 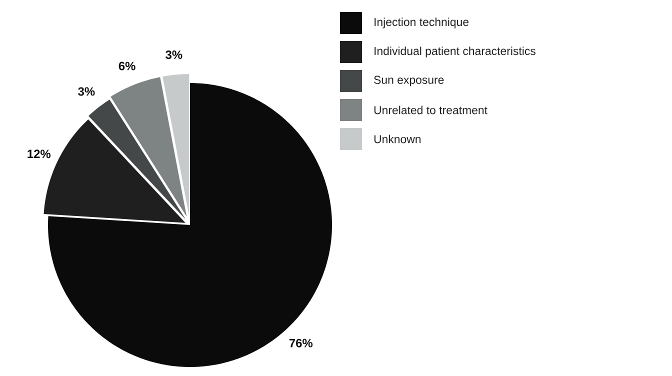 I want to click on legend-label: Unrelated to treatment, so click(x=431, y=110).